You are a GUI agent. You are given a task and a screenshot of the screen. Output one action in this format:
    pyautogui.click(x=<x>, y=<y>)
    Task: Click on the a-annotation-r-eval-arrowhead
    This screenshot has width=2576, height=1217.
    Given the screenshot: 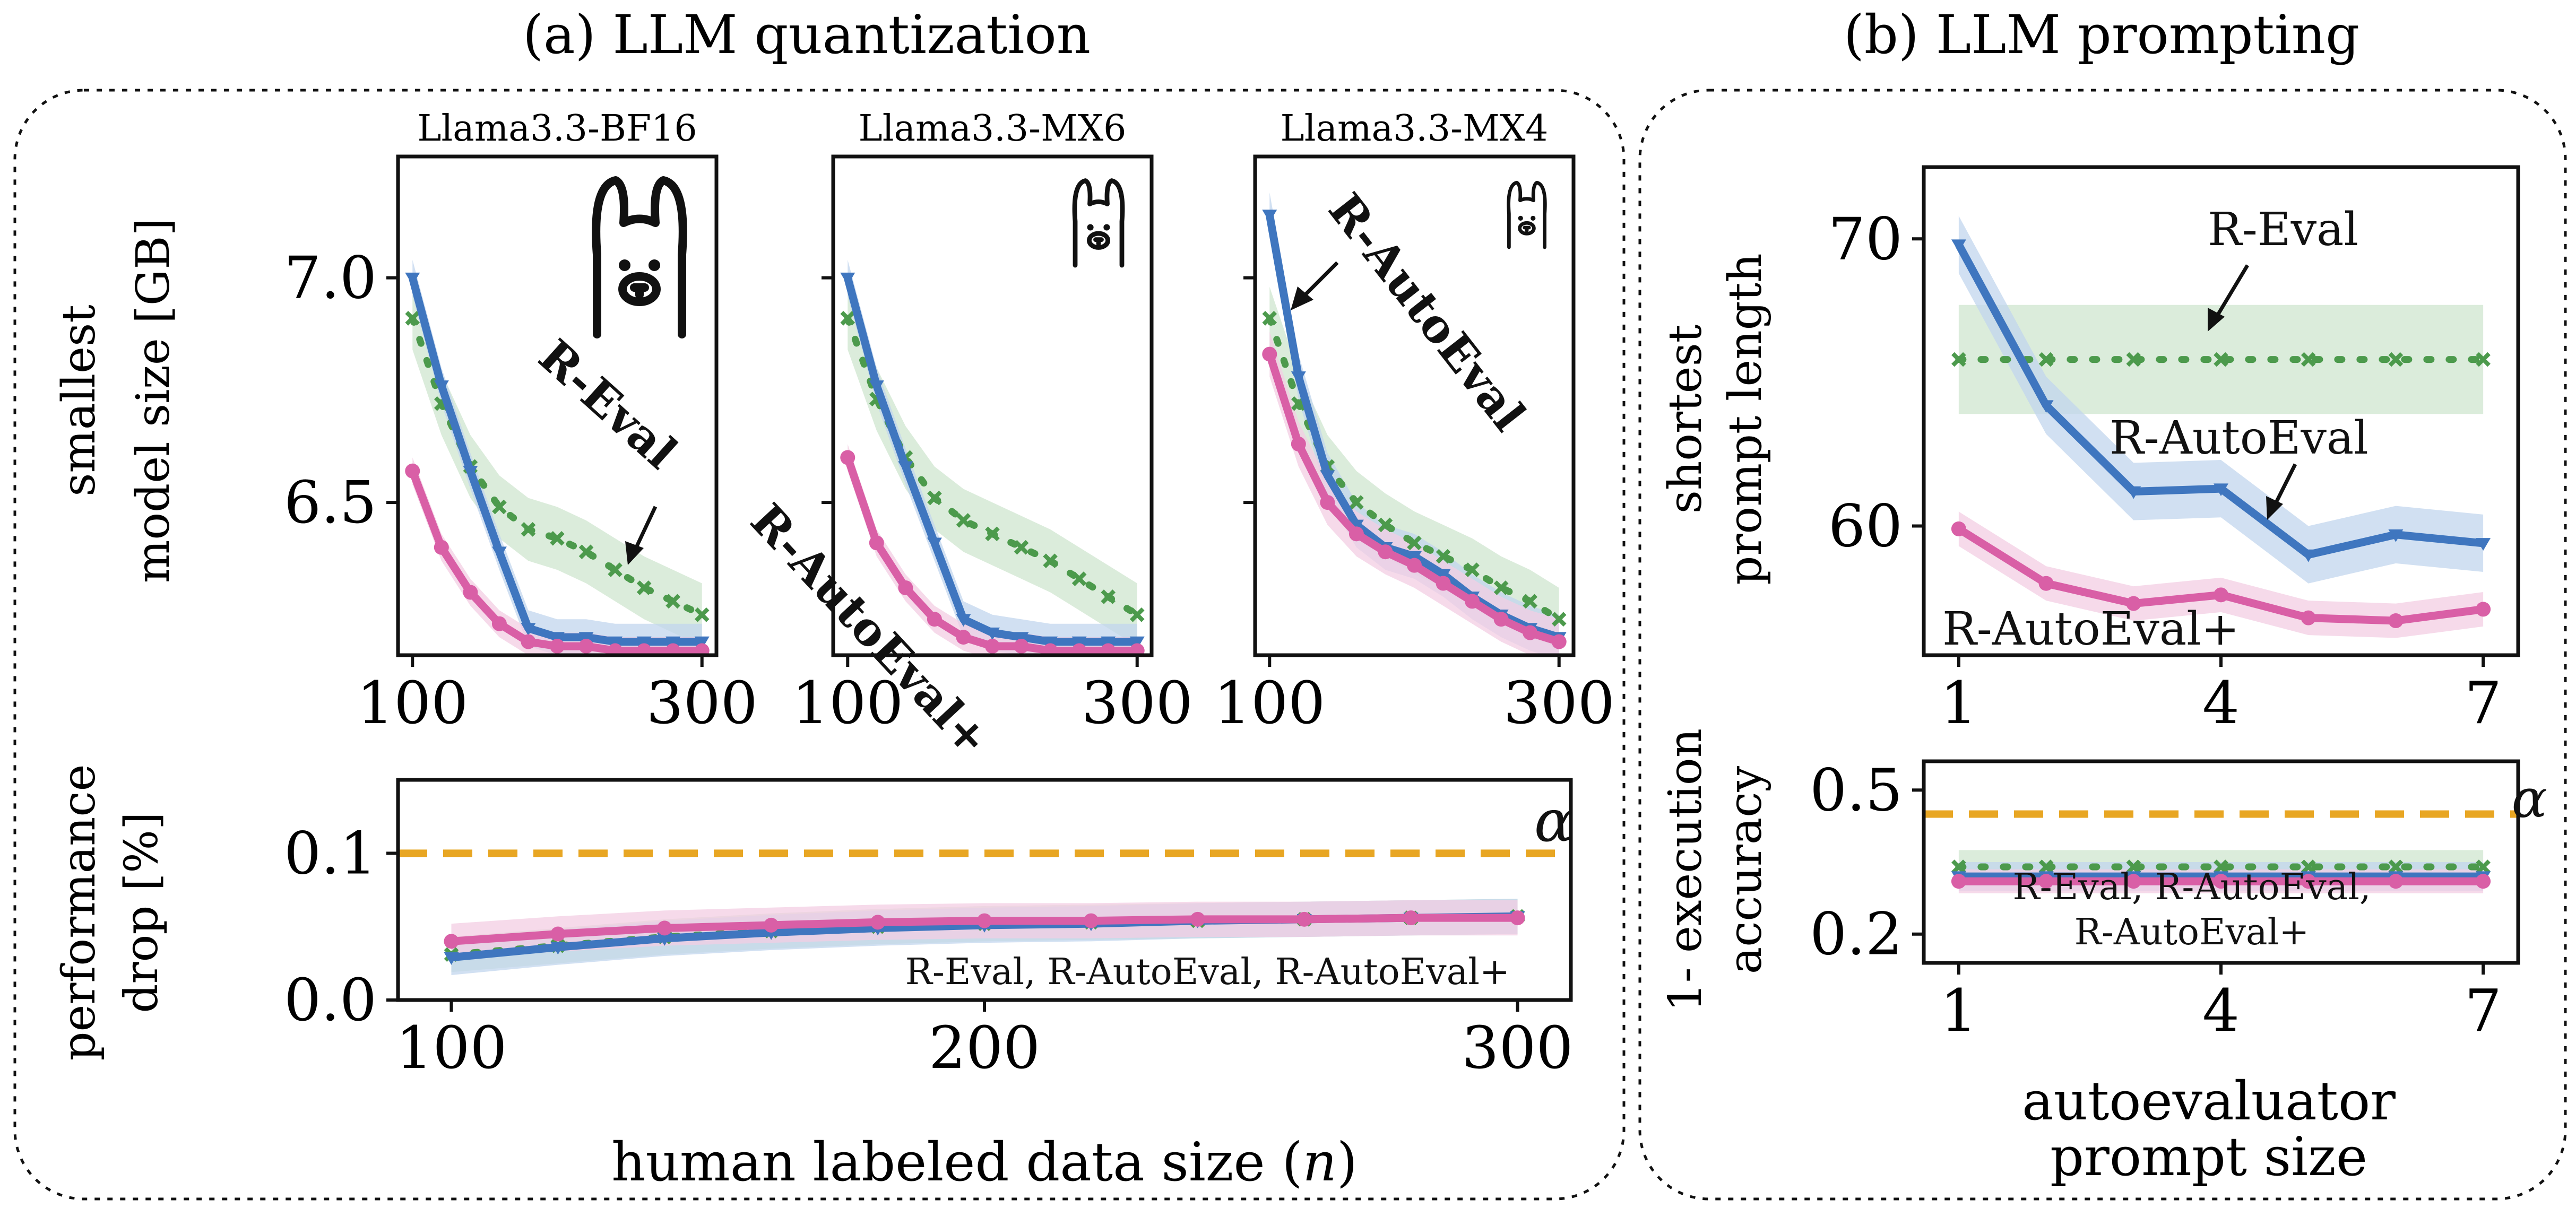 What is the action you would take?
    pyautogui.click(x=634, y=553)
    